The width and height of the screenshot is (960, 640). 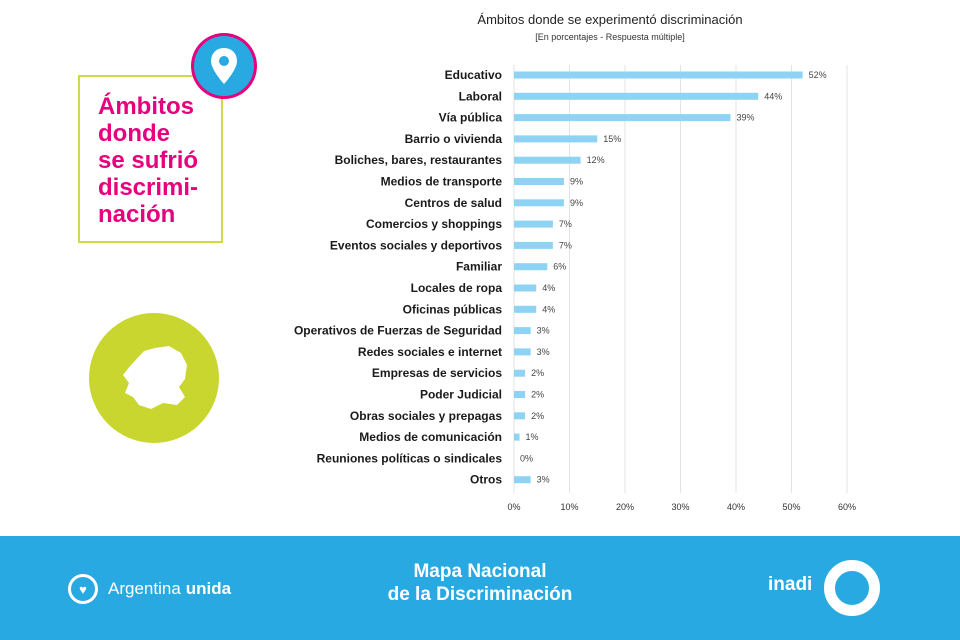 What do you see at coordinates (596, 160) in the screenshot?
I see `value-label: 12%` at bounding box center [596, 160].